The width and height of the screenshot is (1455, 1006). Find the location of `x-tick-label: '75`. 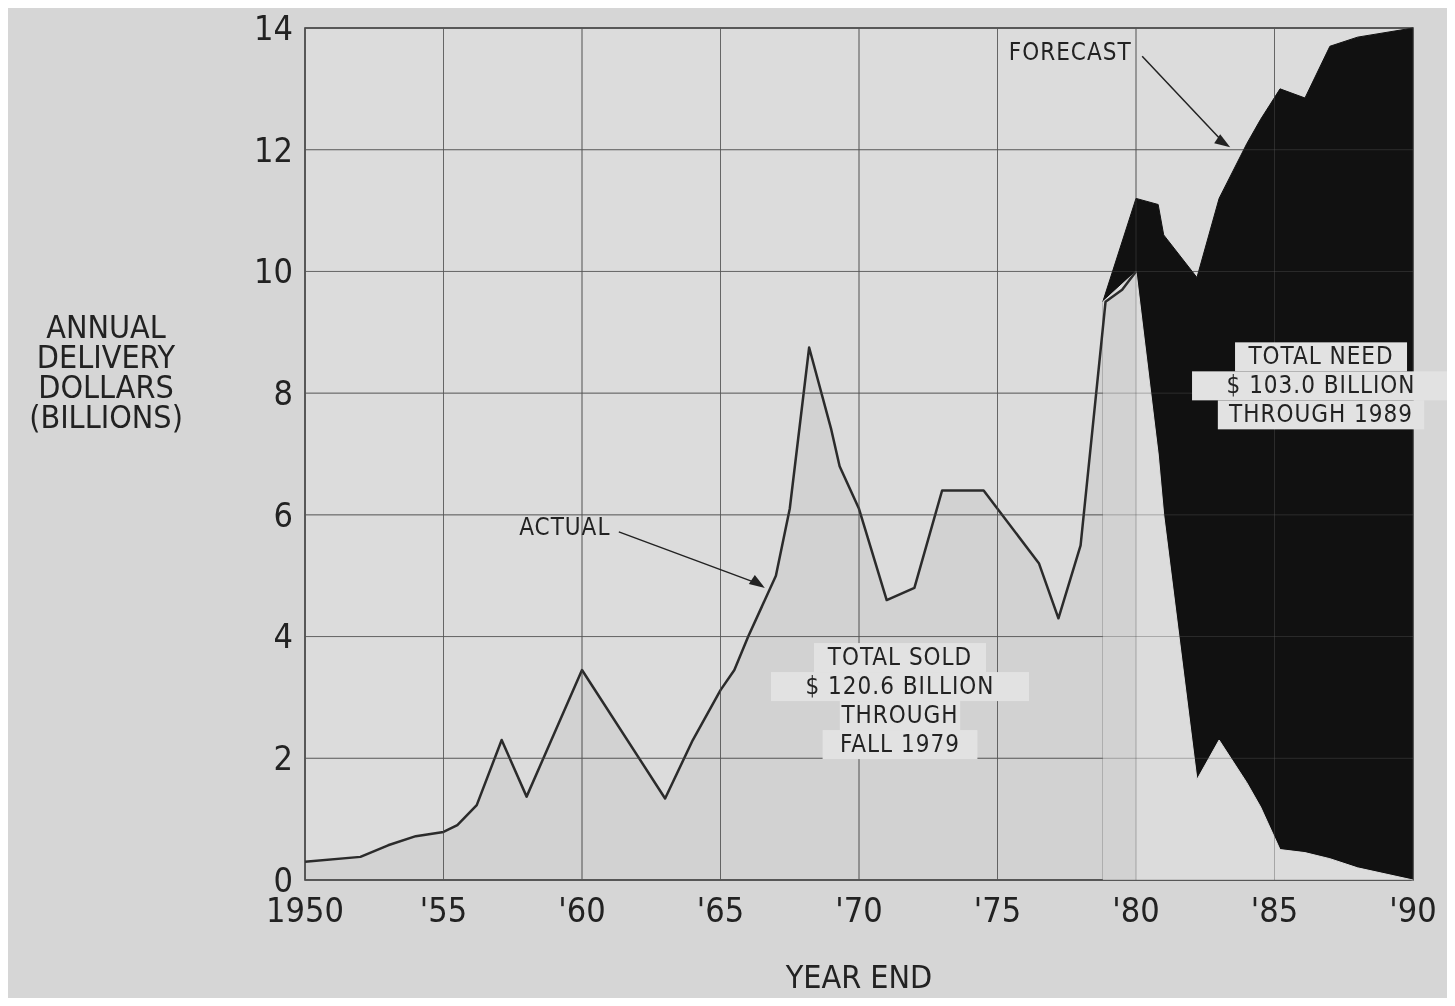

x-tick-label: '75 is located at coordinates (997, 910).